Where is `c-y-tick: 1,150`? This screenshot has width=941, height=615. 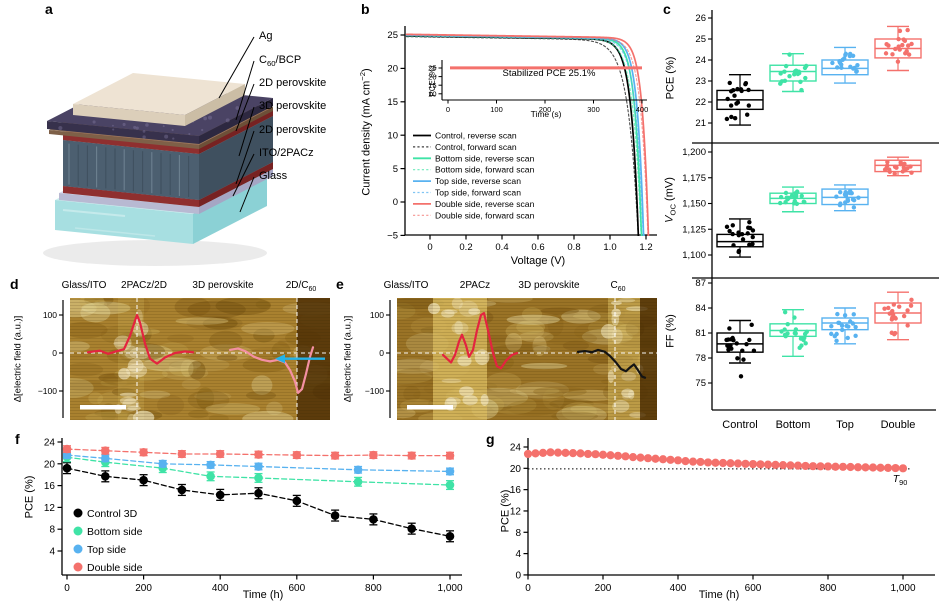
c-y-tick: 1,150 is located at coordinates (694, 204).